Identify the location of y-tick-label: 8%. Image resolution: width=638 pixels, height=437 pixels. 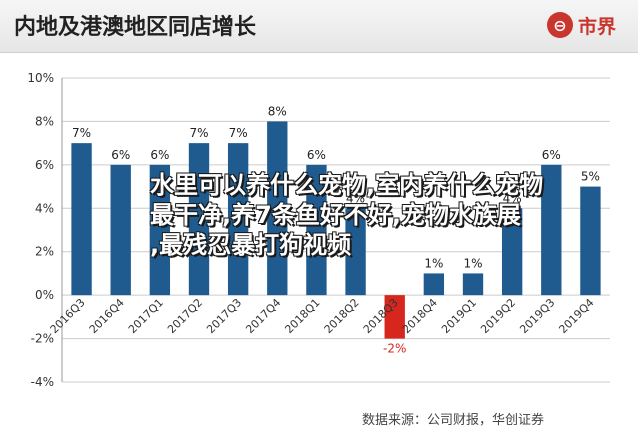
(44, 121).